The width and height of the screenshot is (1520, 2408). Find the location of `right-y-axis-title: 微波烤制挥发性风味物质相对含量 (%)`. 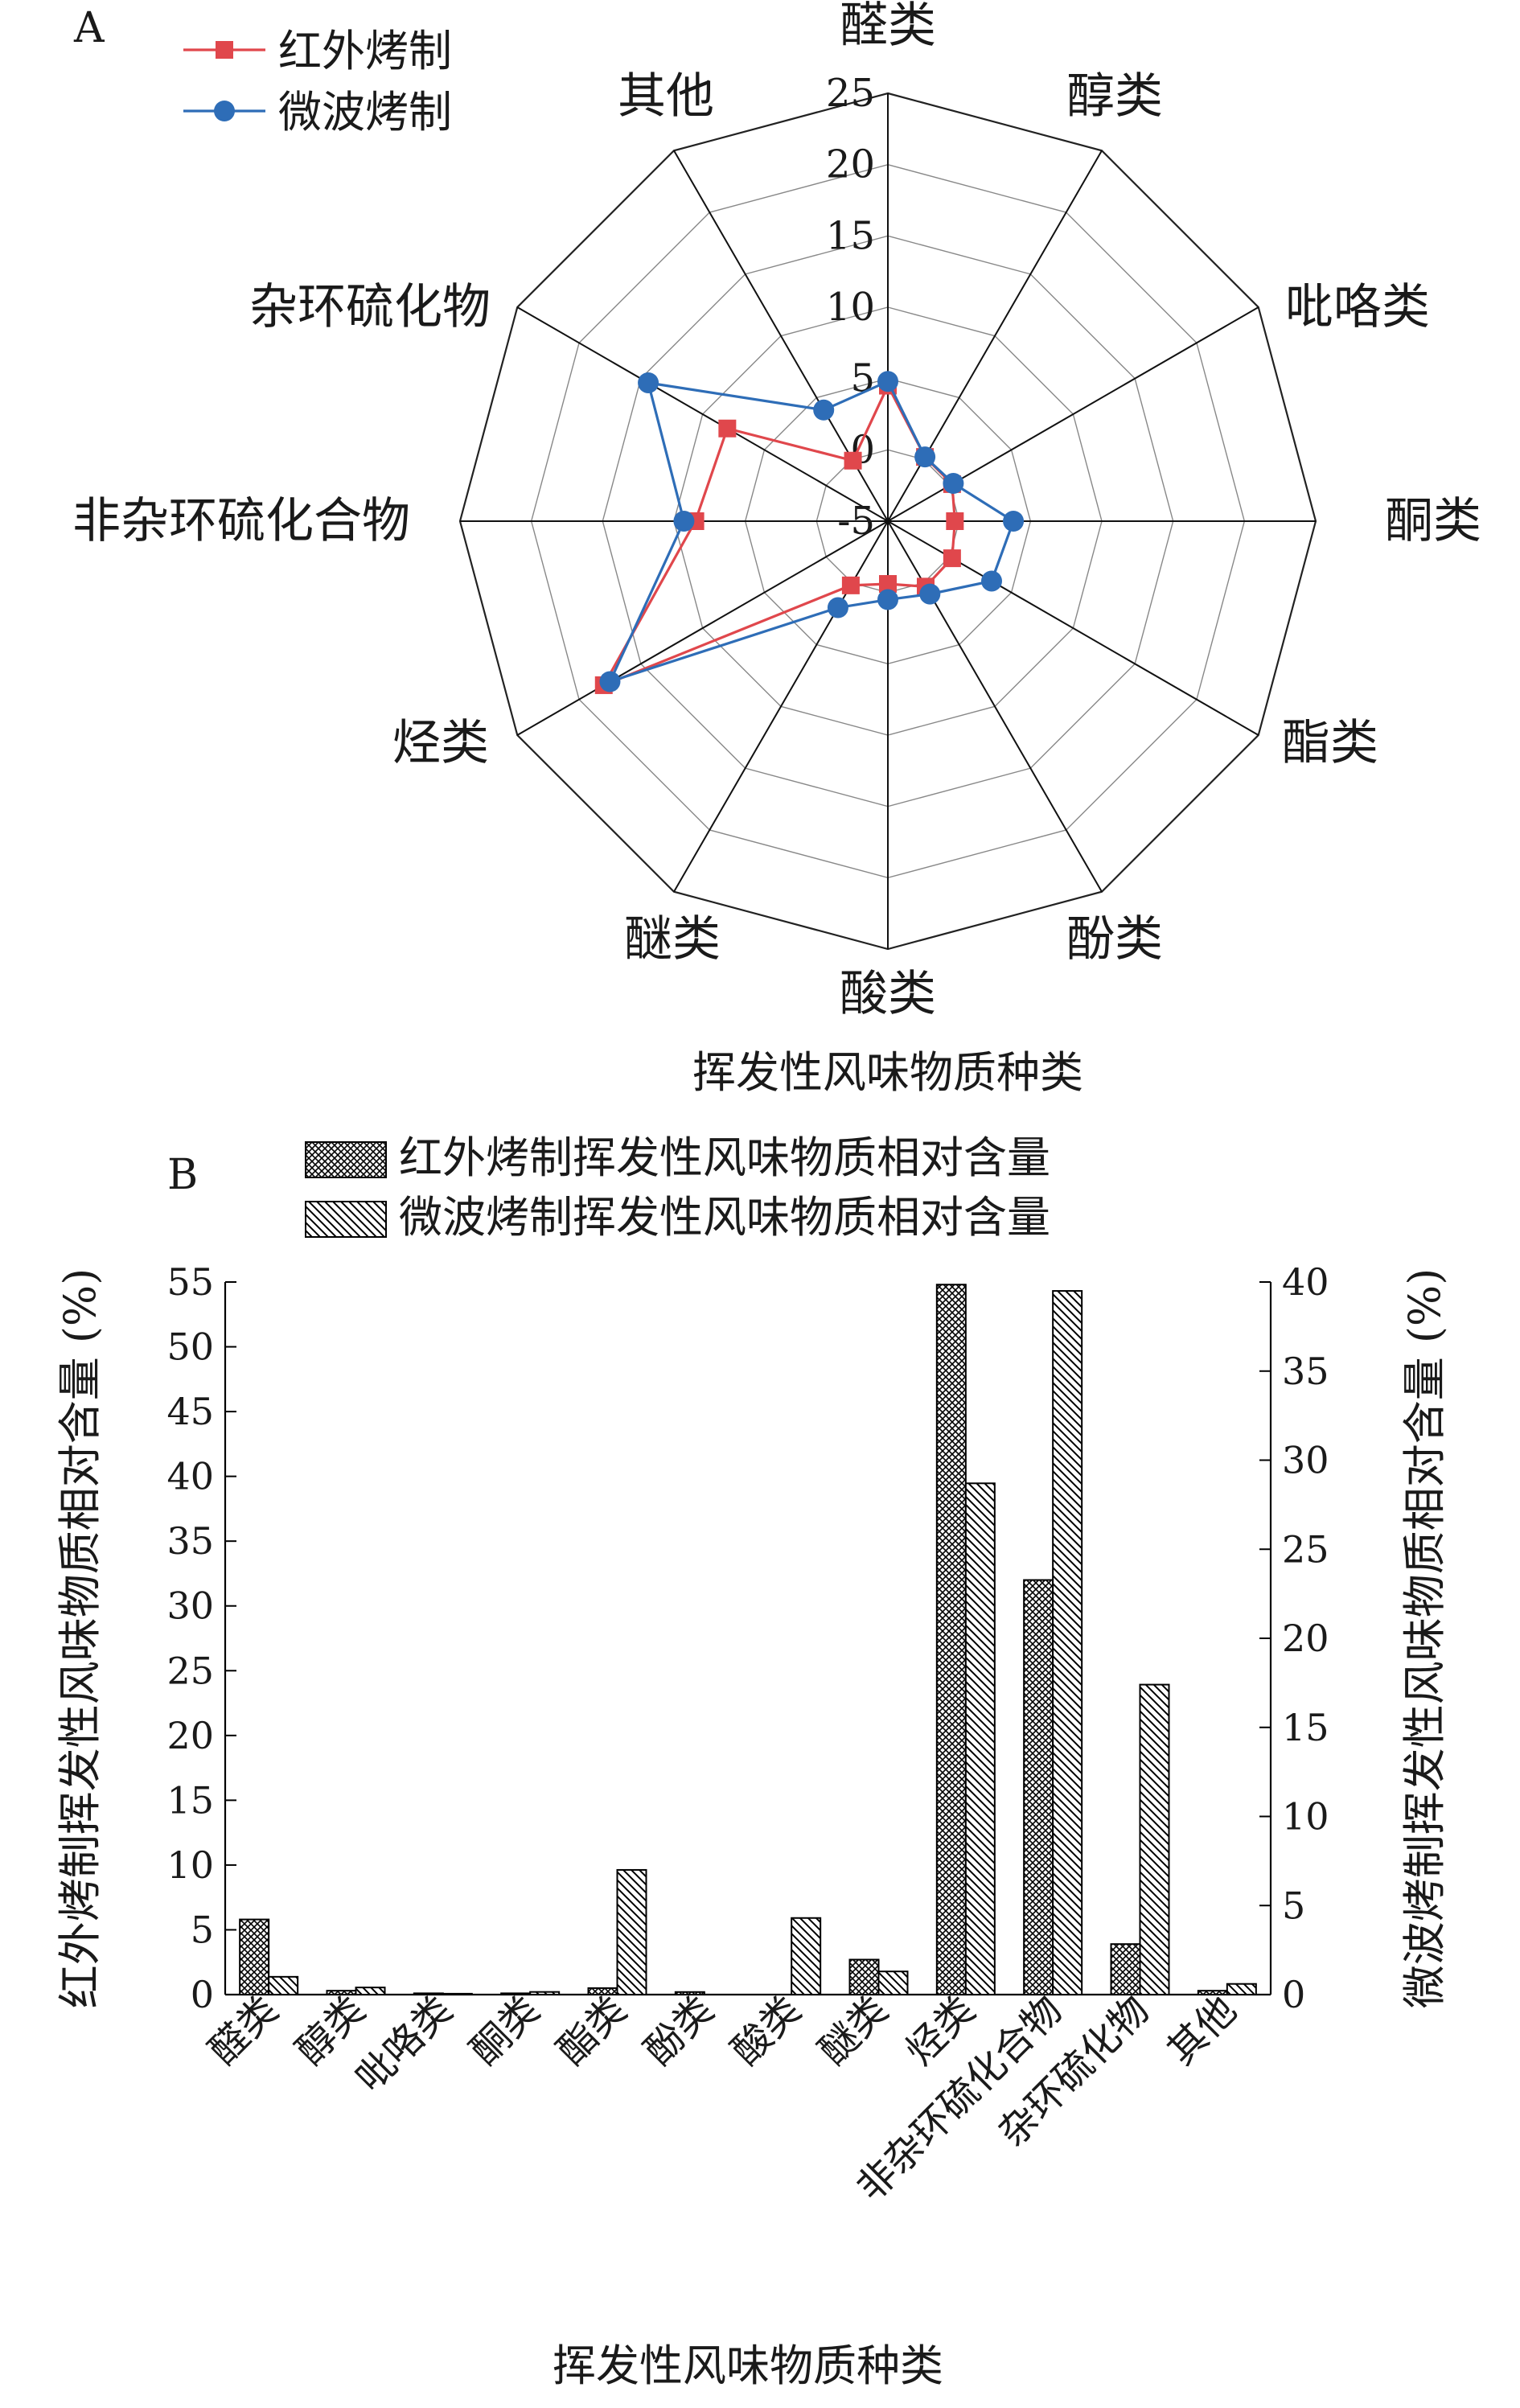

right-y-axis-title: 微波烤制挥发性风味物质相对含量 (%) is located at coordinates (1424, 1638).